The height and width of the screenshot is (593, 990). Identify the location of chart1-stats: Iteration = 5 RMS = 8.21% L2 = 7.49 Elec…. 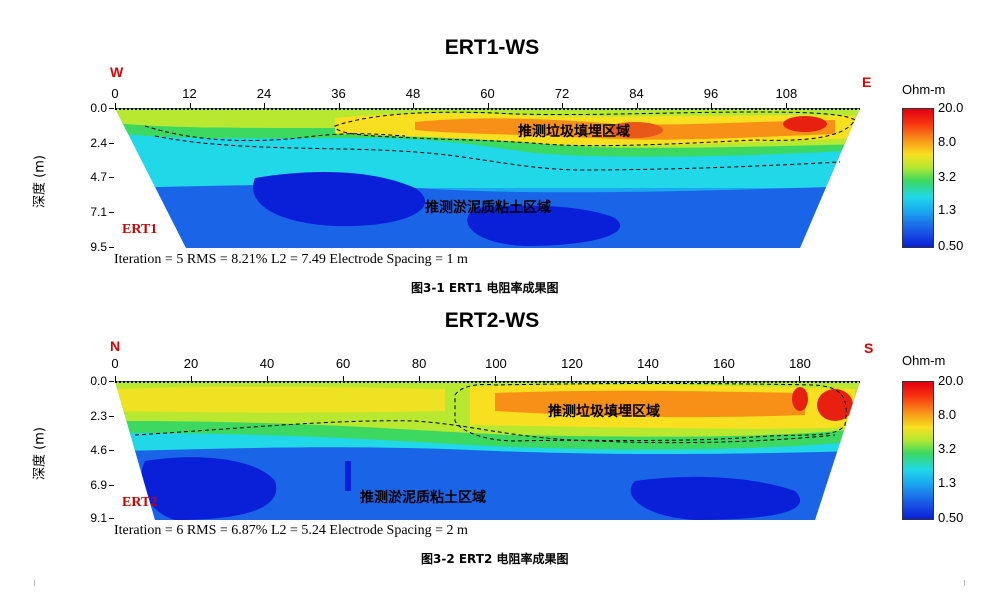
(291, 259).